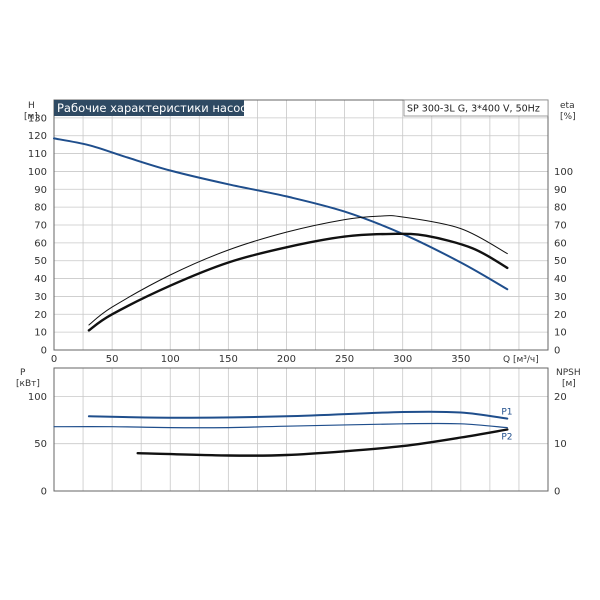  Describe the element at coordinates (568, 373) in the screenshot. I see `npsh-axis-label: NPSH` at that location.